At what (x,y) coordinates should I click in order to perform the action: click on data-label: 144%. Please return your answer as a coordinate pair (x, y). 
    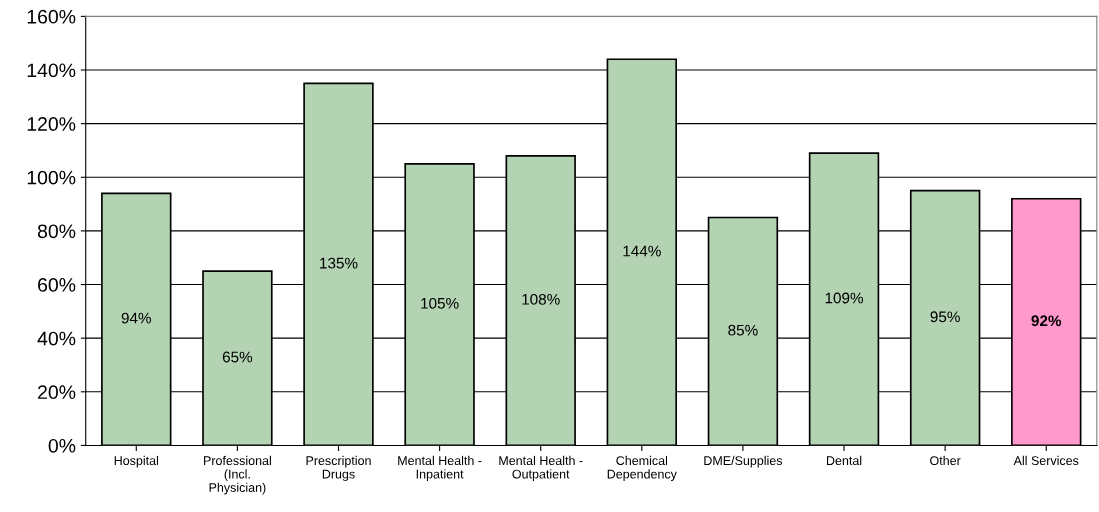
    Looking at the image, I should click on (642, 251).